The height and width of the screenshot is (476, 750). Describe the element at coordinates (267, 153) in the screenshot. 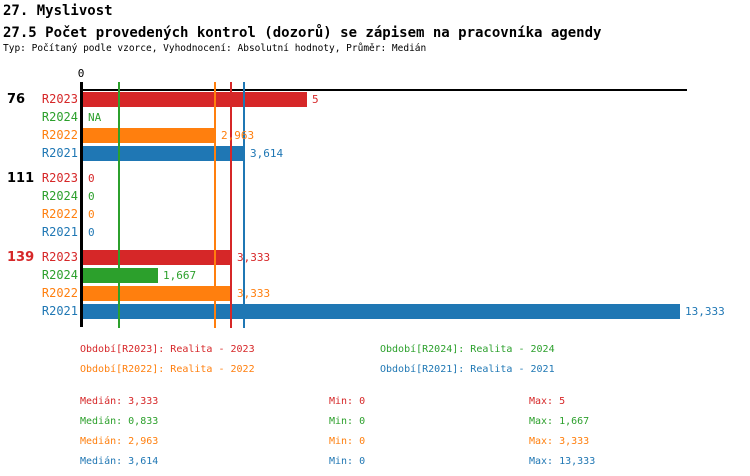

I see `bar-value-label: 3,614` at that location.